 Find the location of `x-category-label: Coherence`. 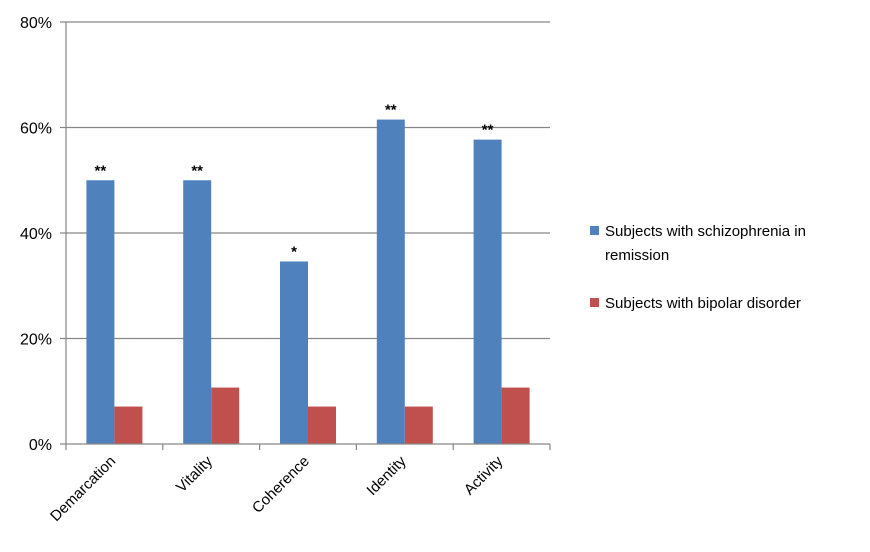

x-category-label: Coherence is located at coordinates (281, 485).